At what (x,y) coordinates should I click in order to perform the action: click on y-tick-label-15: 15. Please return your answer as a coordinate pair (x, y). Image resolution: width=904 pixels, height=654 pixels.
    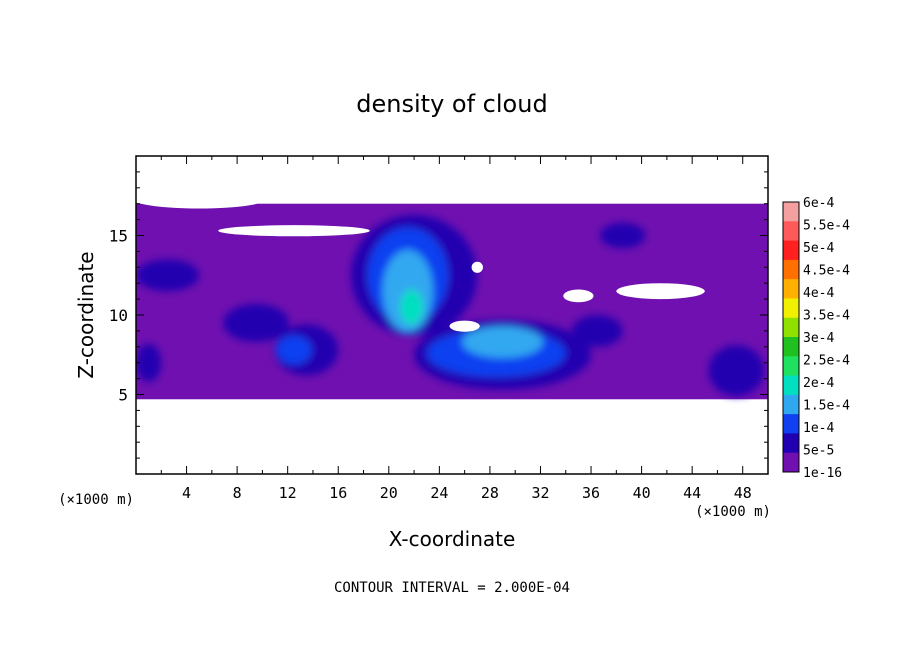
    Looking at the image, I should click on (118, 236).